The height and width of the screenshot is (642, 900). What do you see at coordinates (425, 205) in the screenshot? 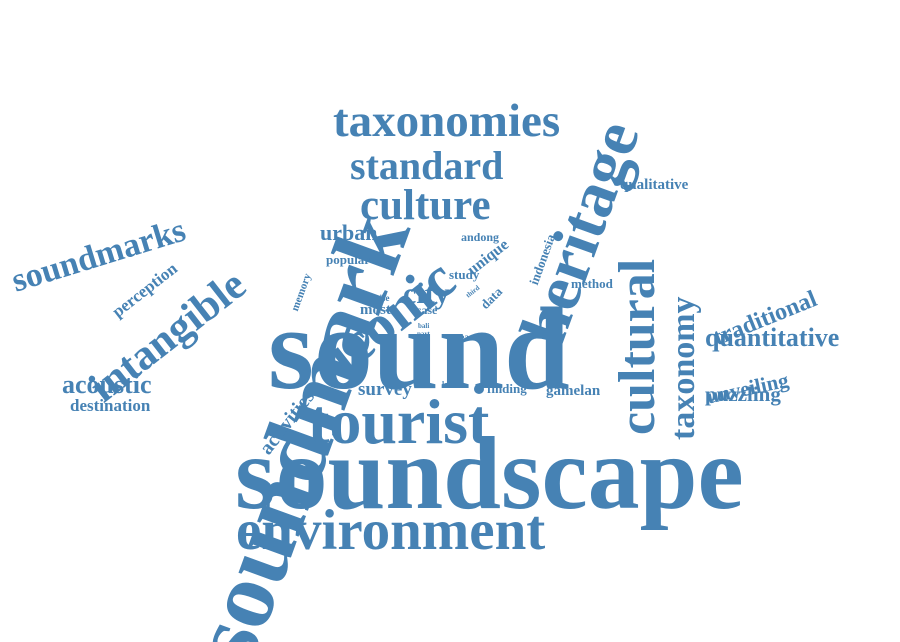
I see `word-culture: culture` at bounding box center [425, 205].